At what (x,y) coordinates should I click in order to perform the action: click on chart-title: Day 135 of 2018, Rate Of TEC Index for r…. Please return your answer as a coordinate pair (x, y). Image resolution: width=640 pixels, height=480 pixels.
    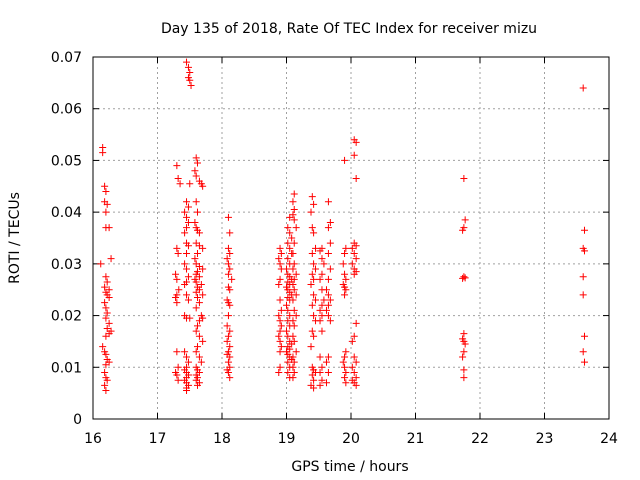
    Looking at the image, I should click on (349, 29).